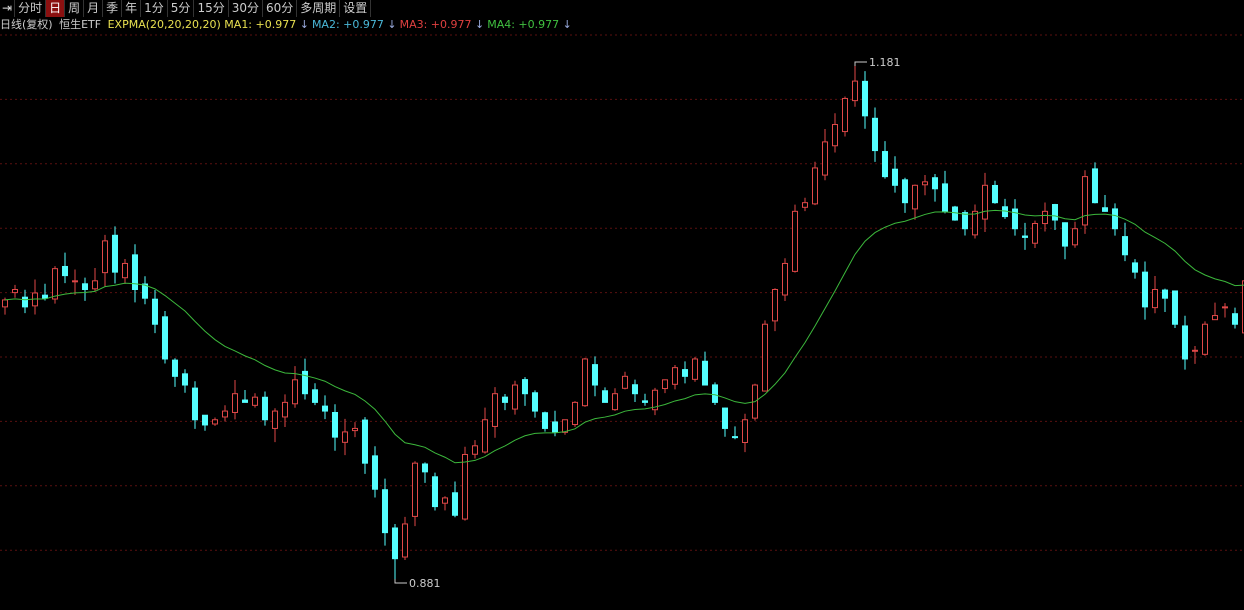 The height and width of the screenshot is (610, 1244). What do you see at coordinates (860, 63) in the screenshot?
I see `high-marker` at bounding box center [860, 63].